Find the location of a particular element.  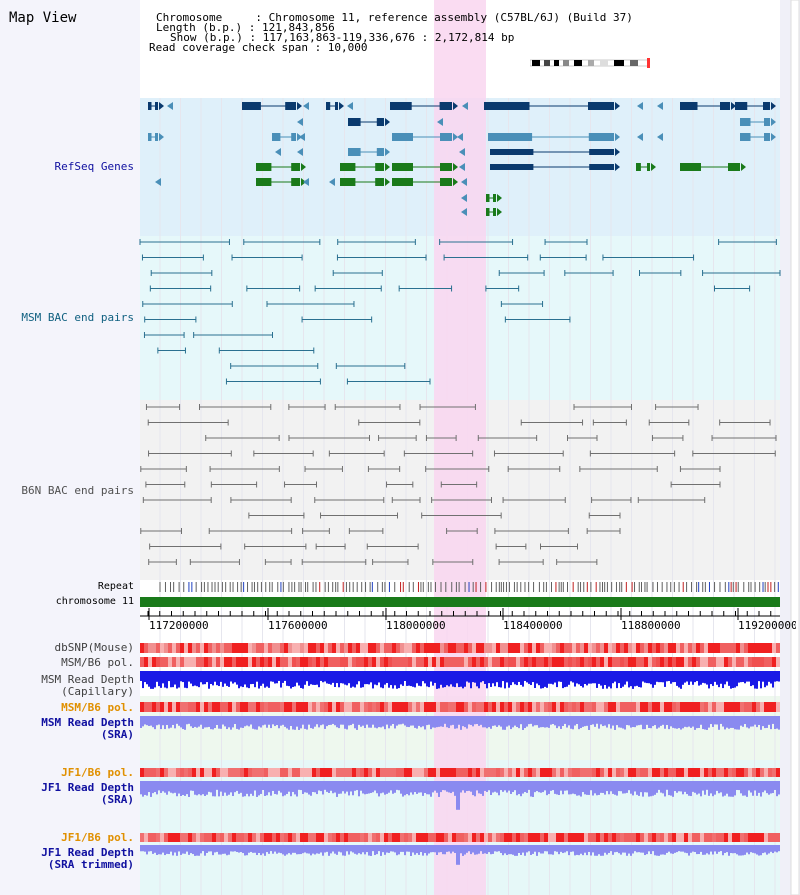

chromosome-ideogram is located at coordinates (590, 60).